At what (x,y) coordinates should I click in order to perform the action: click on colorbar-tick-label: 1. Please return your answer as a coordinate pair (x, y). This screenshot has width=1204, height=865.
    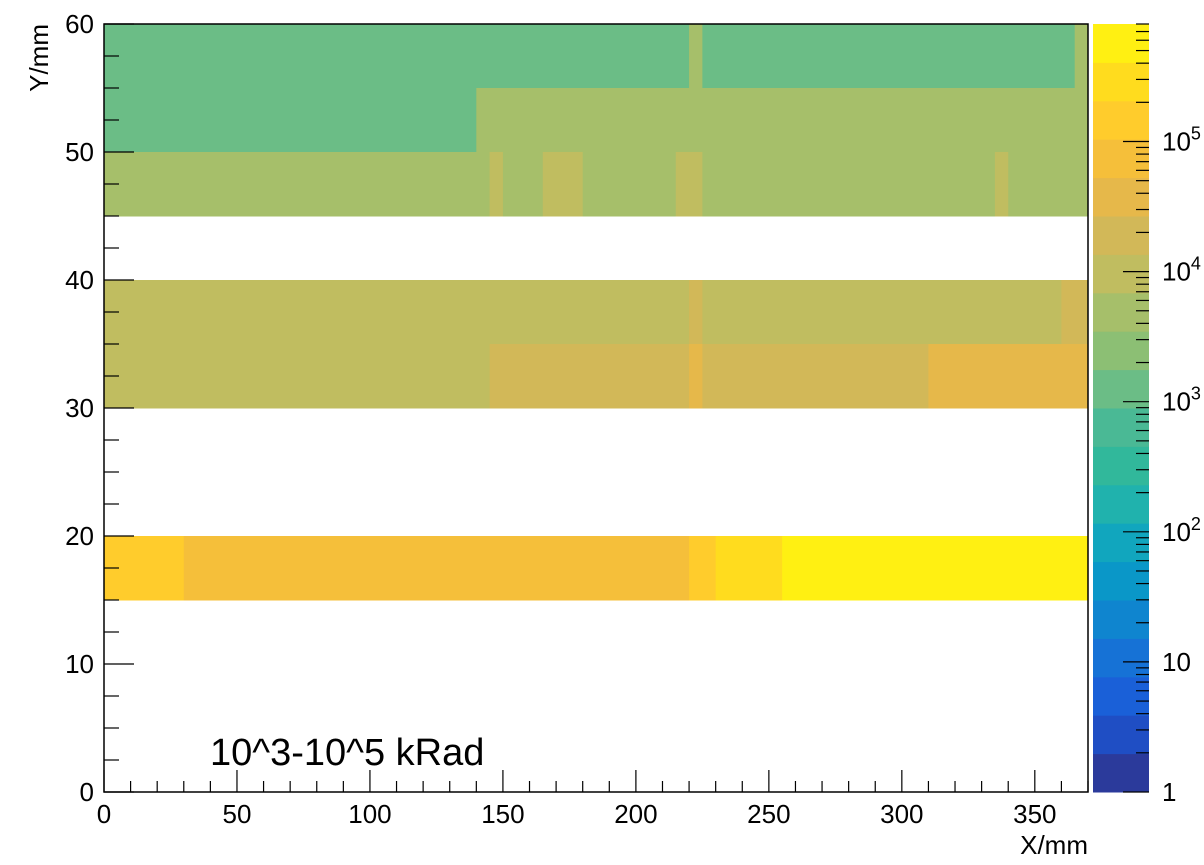
    Looking at the image, I should click on (1169, 792).